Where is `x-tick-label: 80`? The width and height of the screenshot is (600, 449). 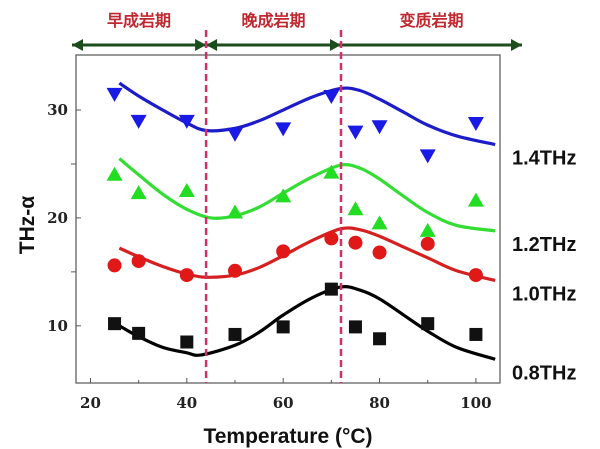
x-tick-label: 80 is located at coordinates (379, 403).